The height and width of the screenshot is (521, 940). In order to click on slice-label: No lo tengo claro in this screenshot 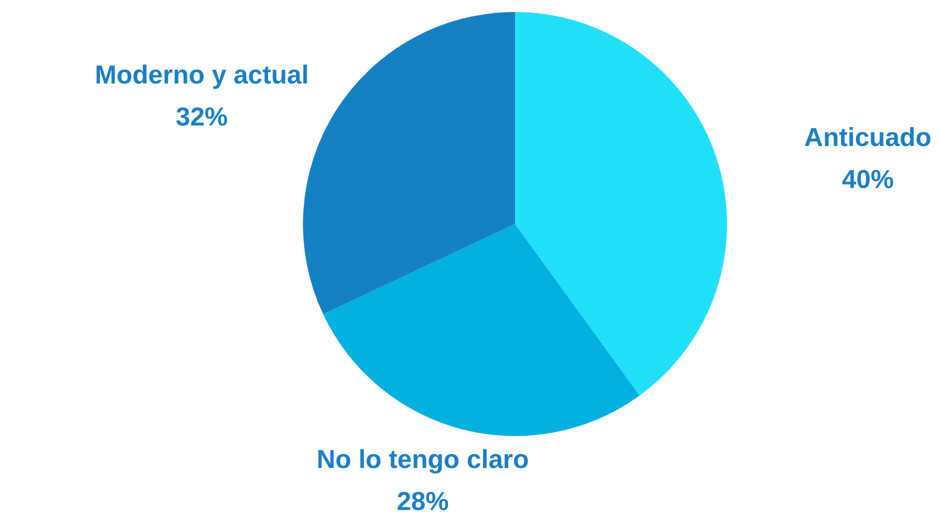, I will do `click(422, 459)`.